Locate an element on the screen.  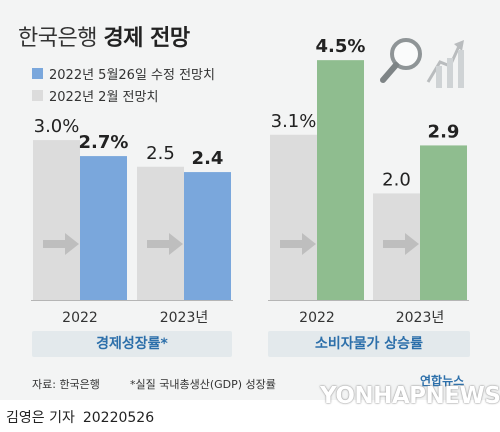
group-label-growth: 경제성장률* is located at coordinates (132, 344).